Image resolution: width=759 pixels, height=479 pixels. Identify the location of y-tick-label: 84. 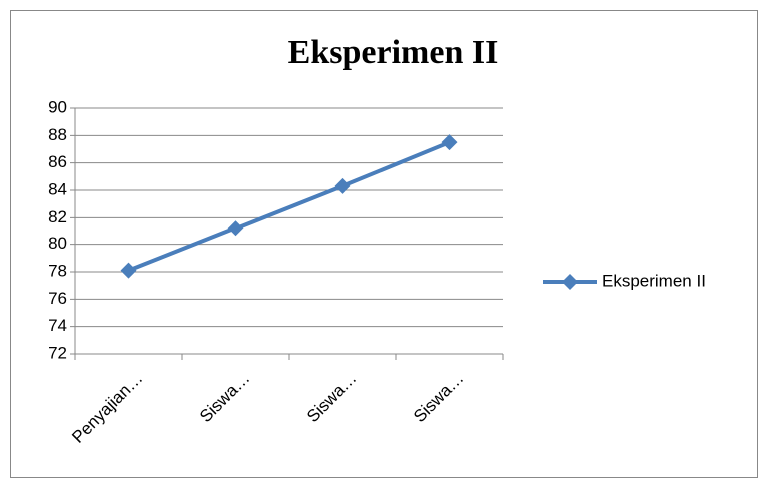
(57, 188).